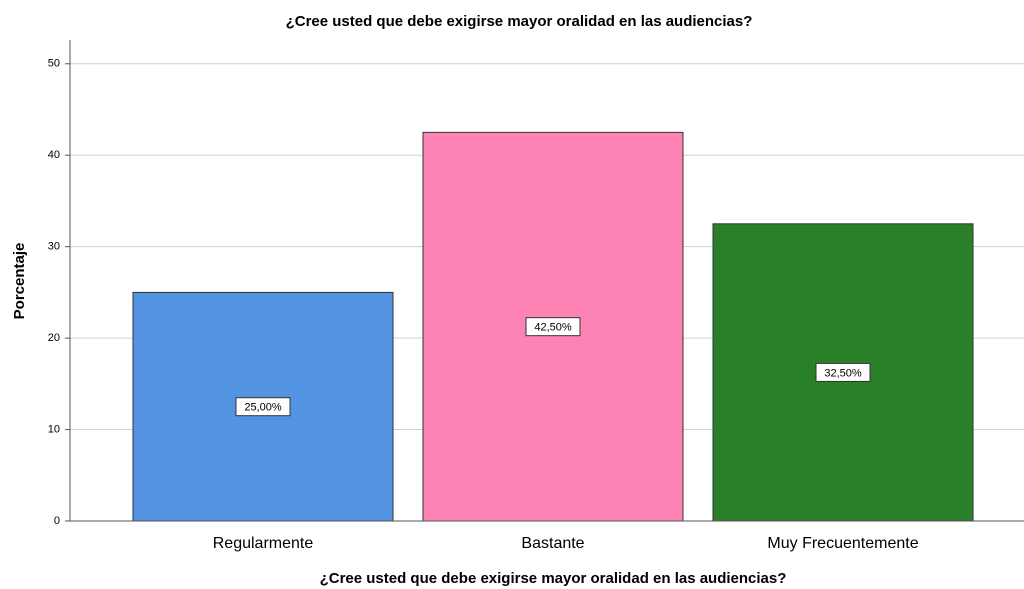 The image size is (1024, 589). Describe the element at coordinates (57, 521) in the screenshot. I see `y-tick-label: 0` at that location.